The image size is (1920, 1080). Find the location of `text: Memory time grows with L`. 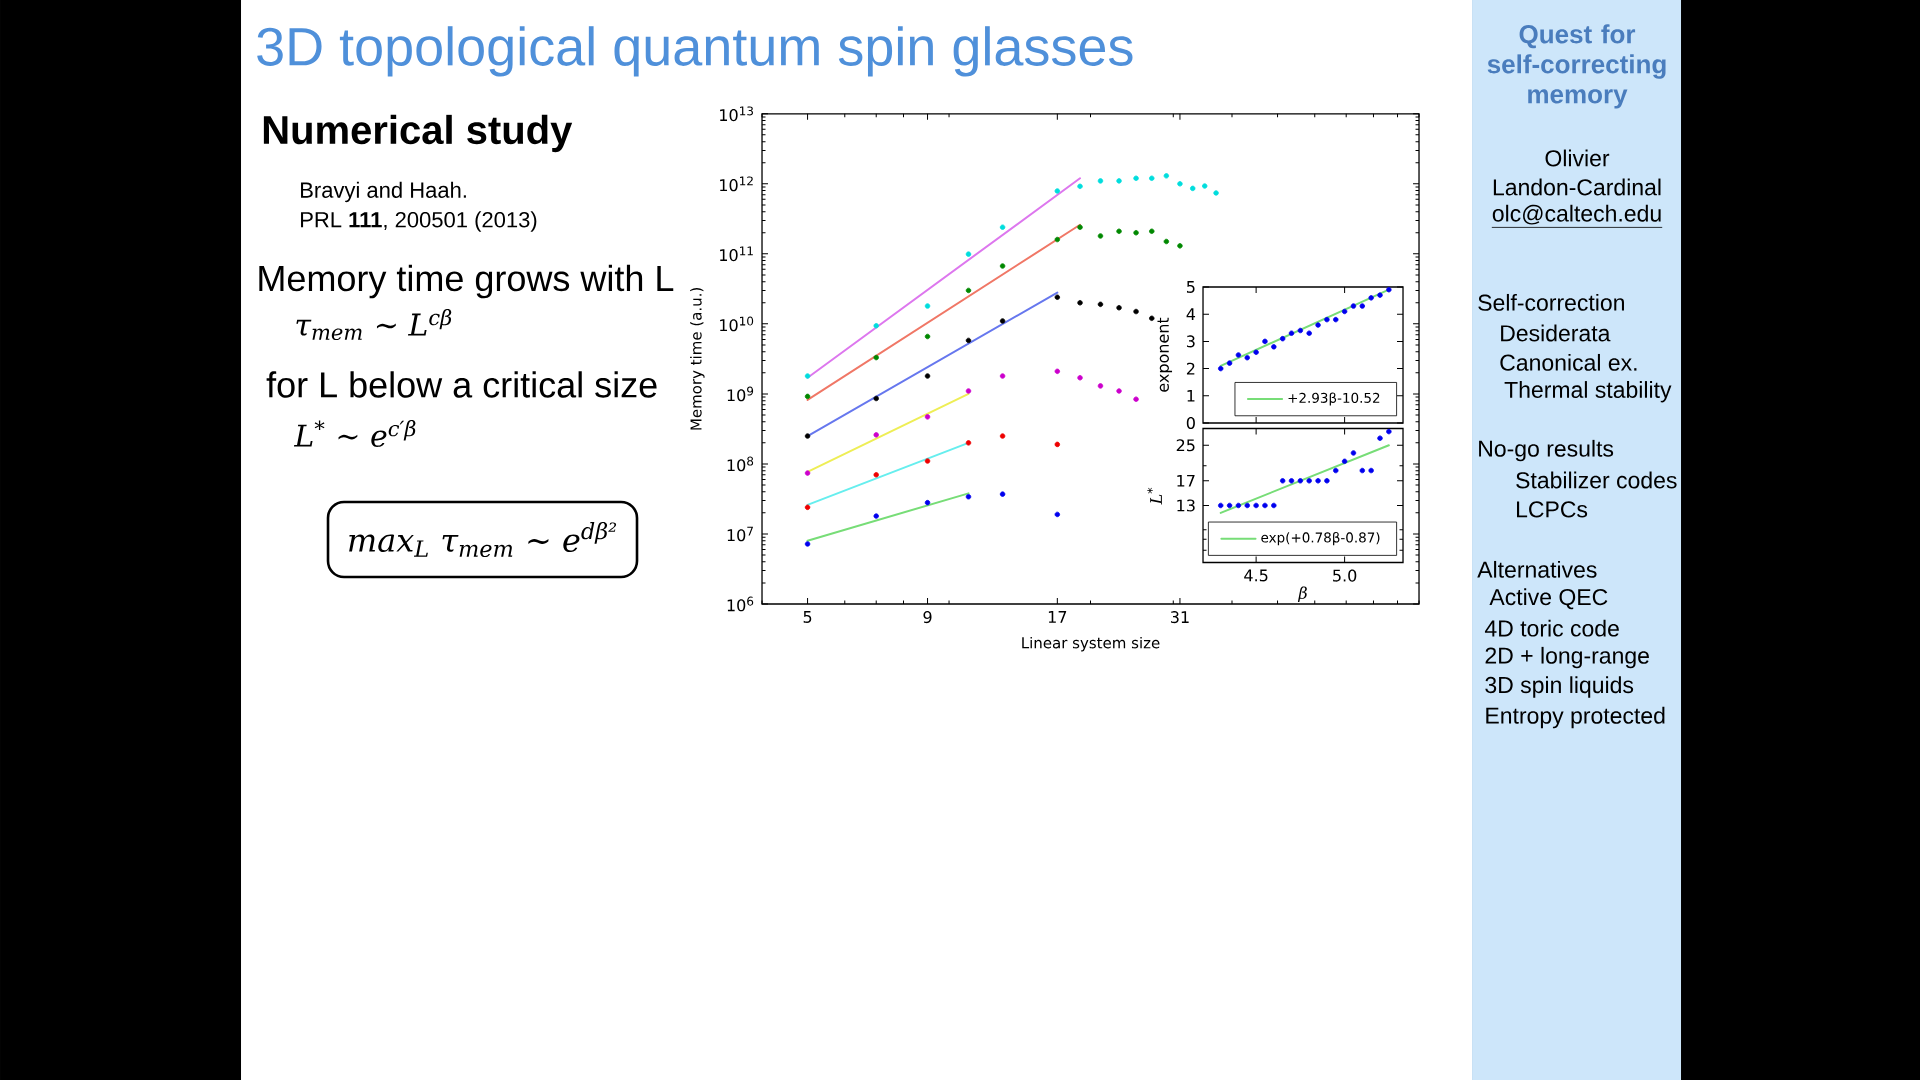

text: Memory time grows with L is located at coordinates (466, 281).